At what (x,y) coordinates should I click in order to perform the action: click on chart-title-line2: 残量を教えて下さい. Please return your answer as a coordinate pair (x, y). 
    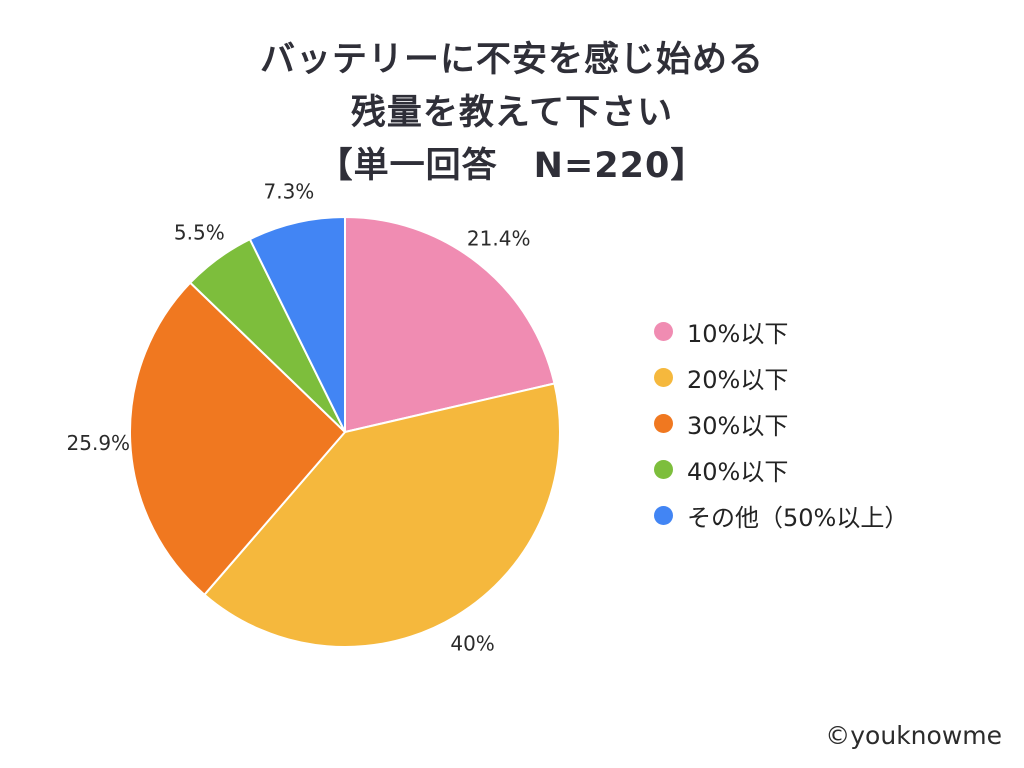
    Looking at the image, I should click on (512, 113).